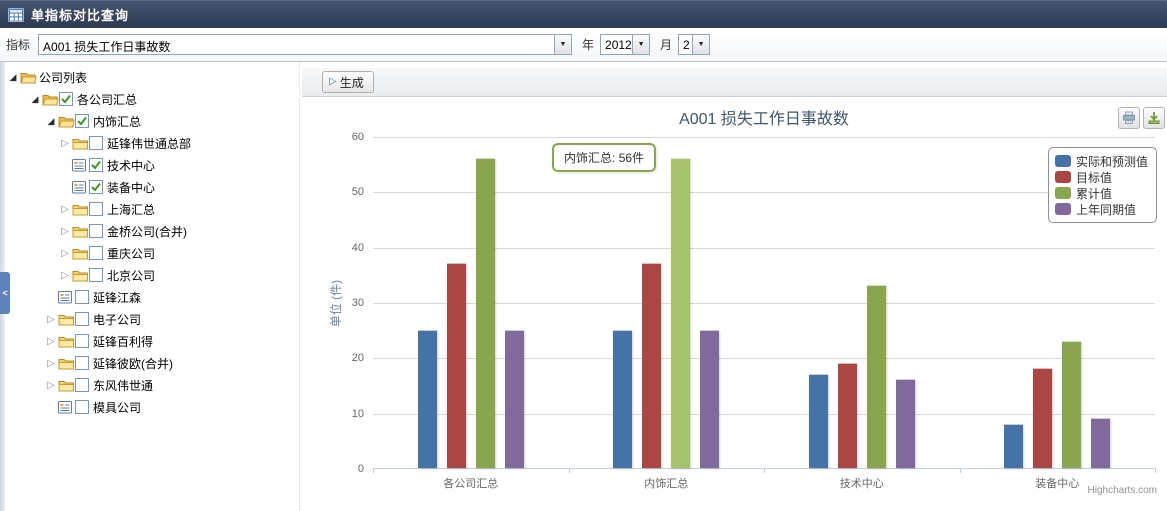 Image resolution: width=1167 pixels, height=511 pixels. What do you see at coordinates (152, 143) in the screenshot?
I see `tree-node-延锋伟世通总部: ▷ 延锋伟世通总部` at bounding box center [152, 143].